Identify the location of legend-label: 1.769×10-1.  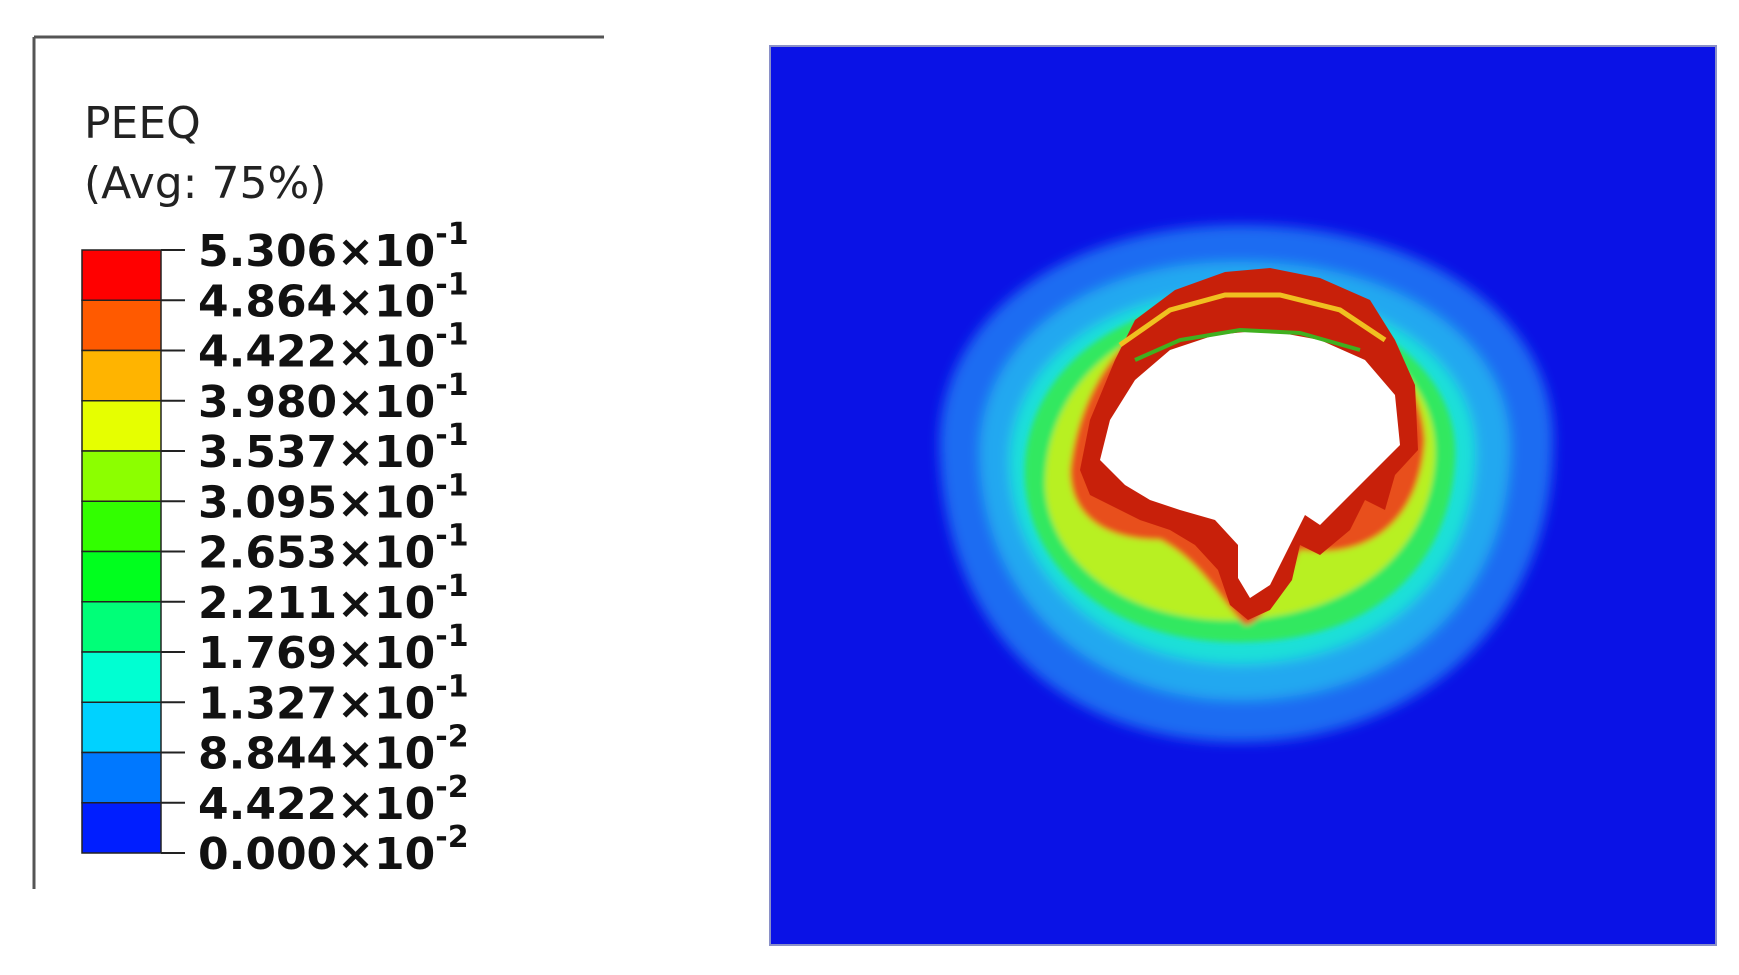
(333, 649).